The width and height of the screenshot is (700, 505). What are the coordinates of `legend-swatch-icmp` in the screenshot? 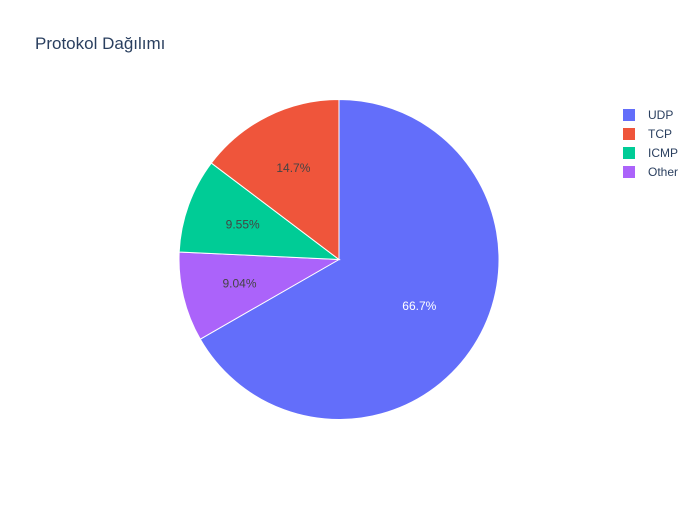 It's located at (629, 153).